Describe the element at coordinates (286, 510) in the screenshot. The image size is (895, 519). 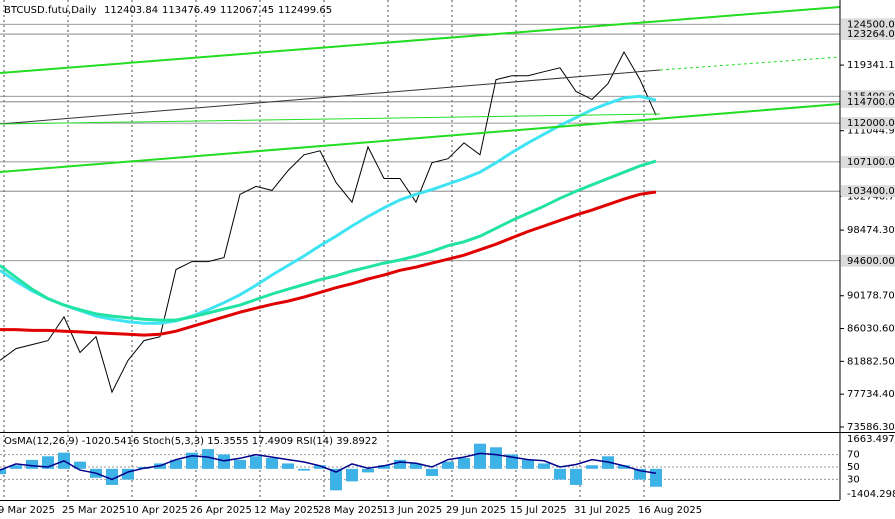
I see `x-tick-label: 12 May 2025` at that location.